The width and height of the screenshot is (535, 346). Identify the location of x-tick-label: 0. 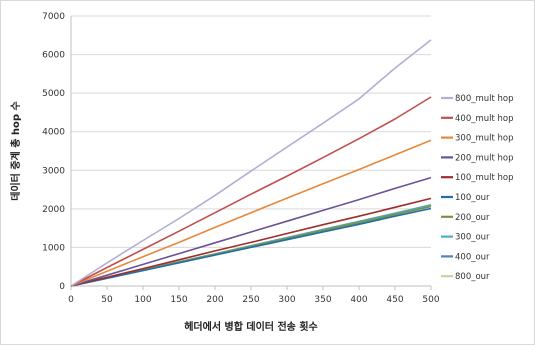
(71, 300).